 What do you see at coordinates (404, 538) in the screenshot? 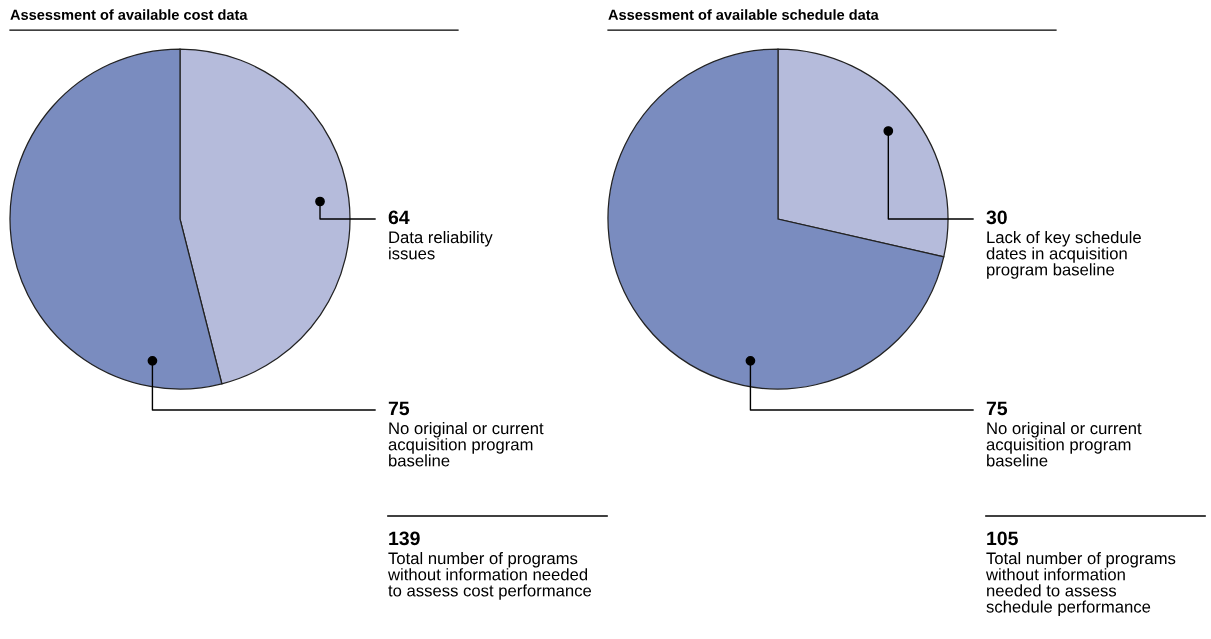
I see `text: 139` at bounding box center [404, 538].